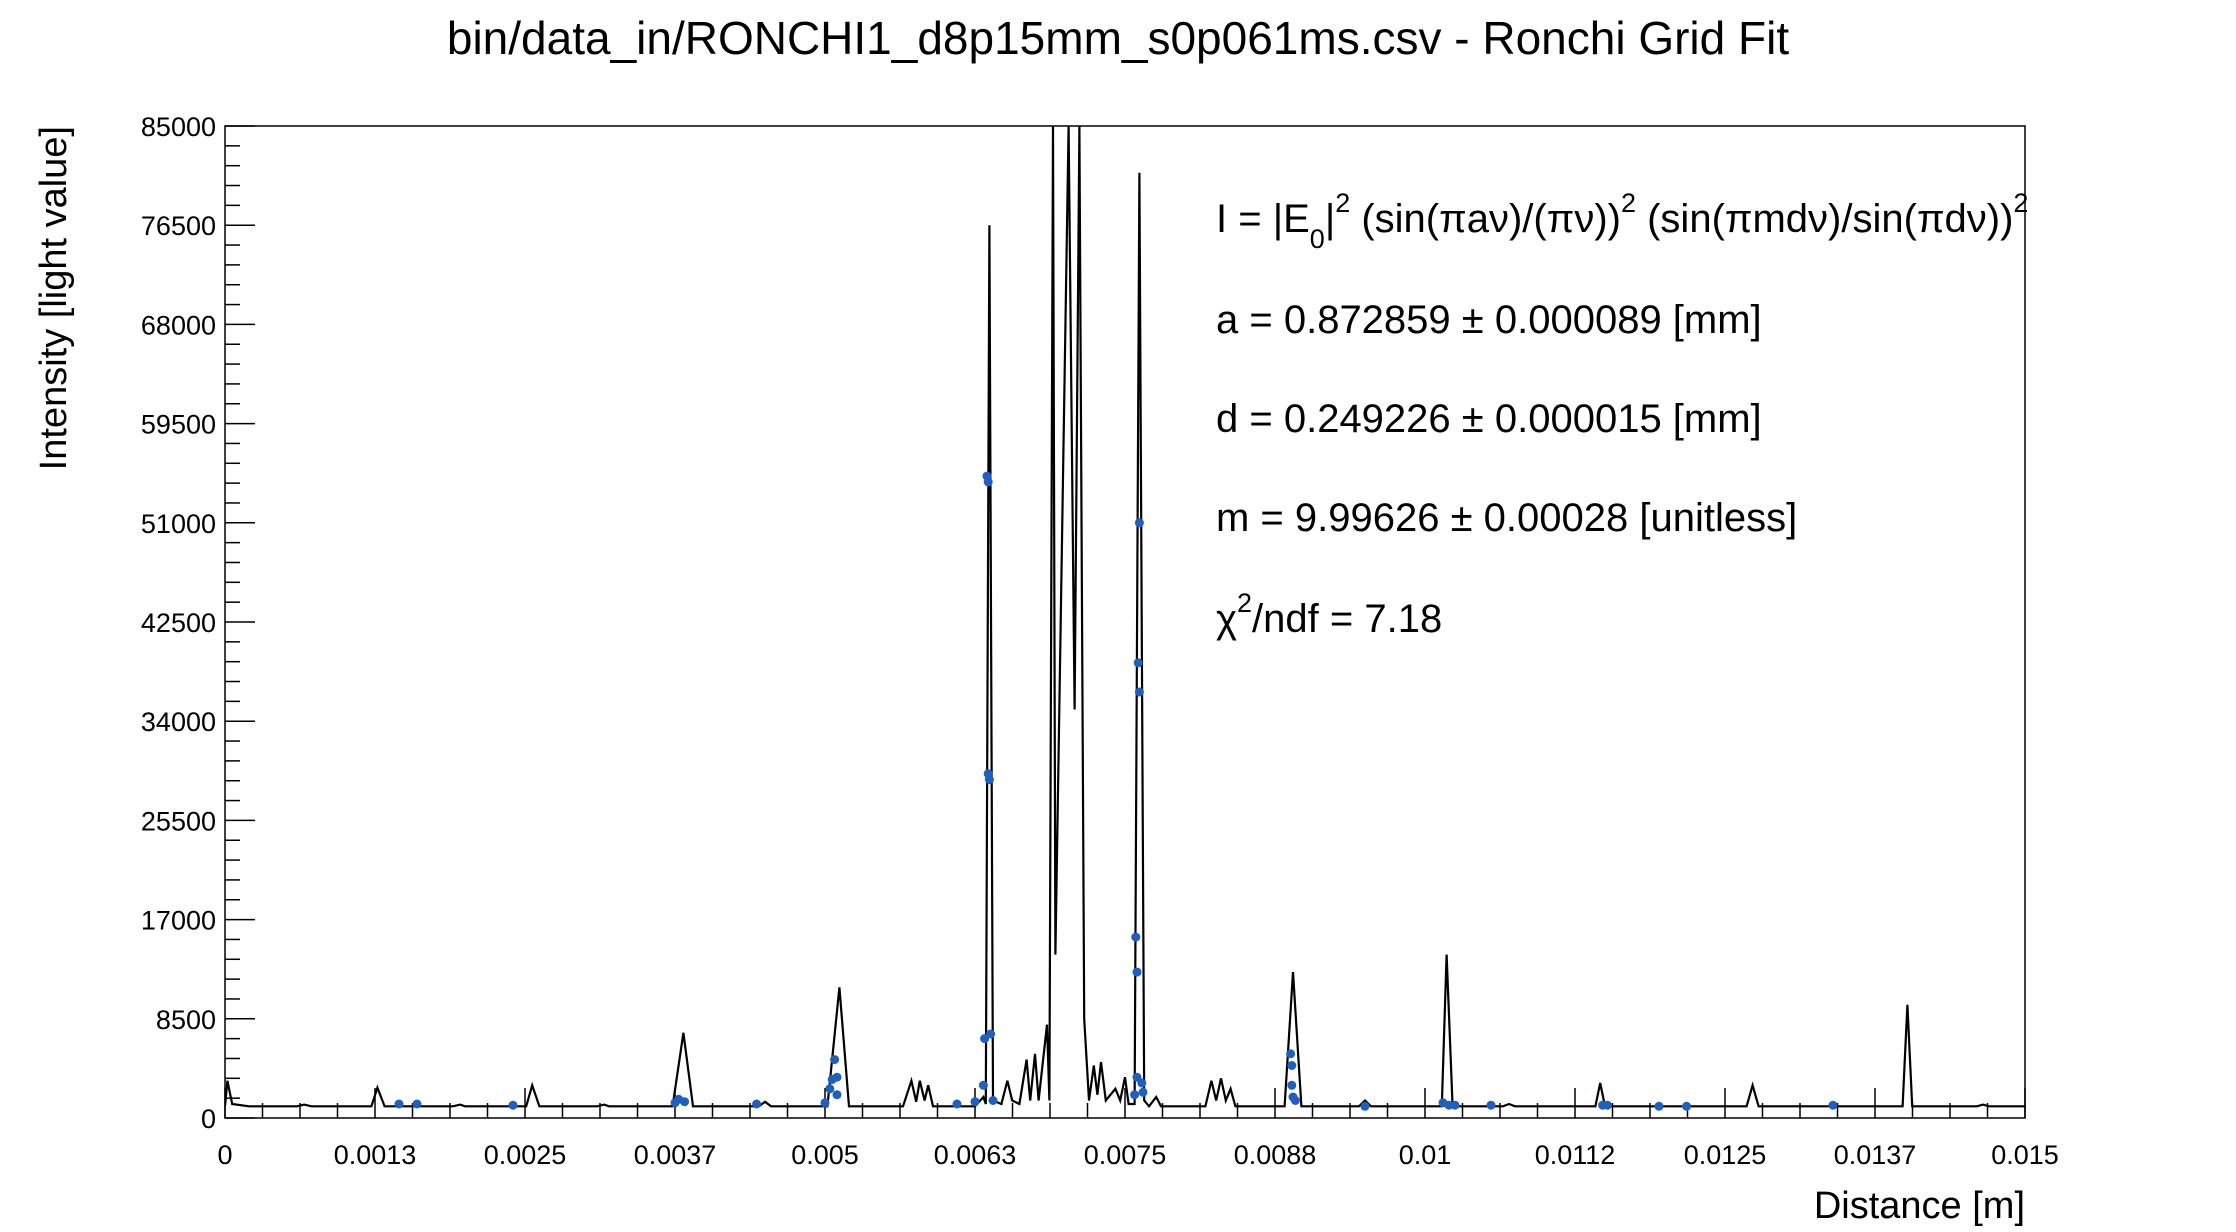 The height and width of the screenshot is (1232, 2236). Describe the element at coordinates (1425, 1155) in the screenshot. I see `x-tick-label: 0.01` at that location.